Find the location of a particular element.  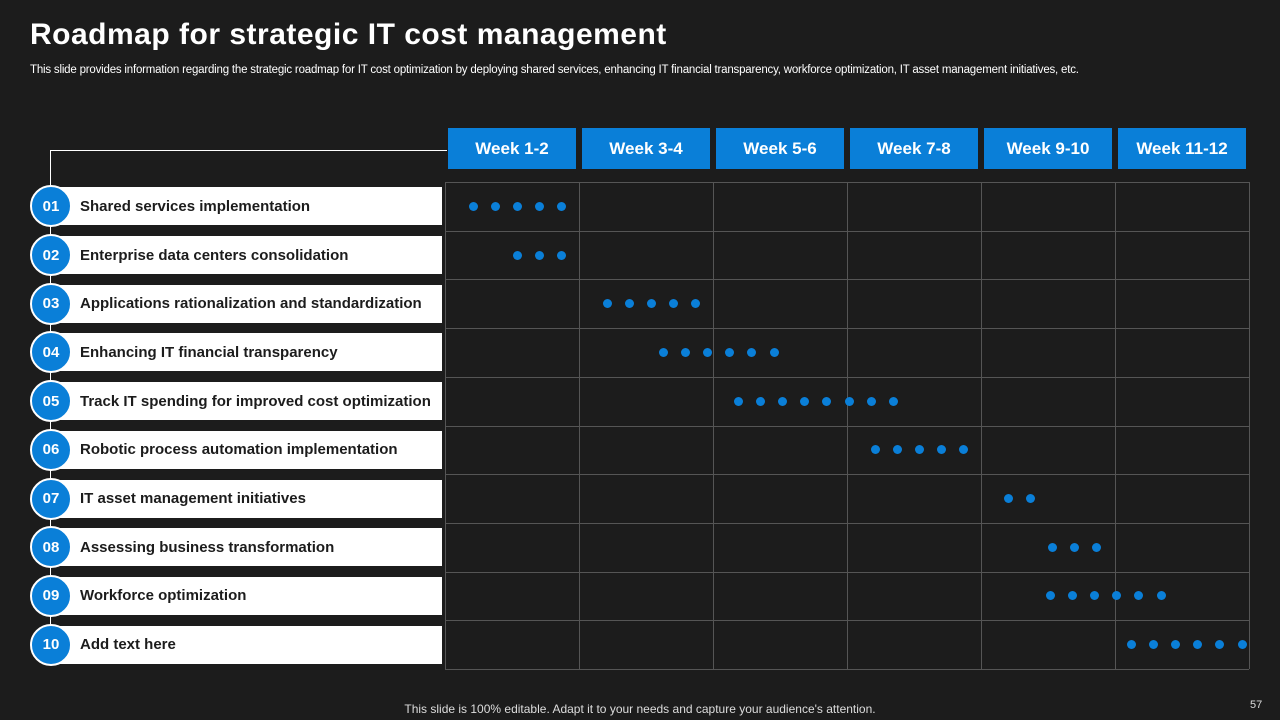

week-header: Week 9-10 is located at coordinates (1048, 148).